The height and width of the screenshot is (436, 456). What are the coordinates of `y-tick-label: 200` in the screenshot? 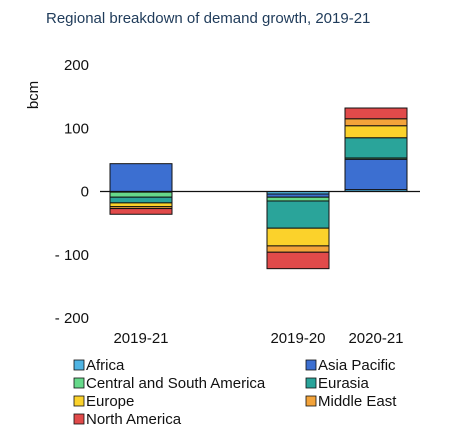 It's located at (76, 65).